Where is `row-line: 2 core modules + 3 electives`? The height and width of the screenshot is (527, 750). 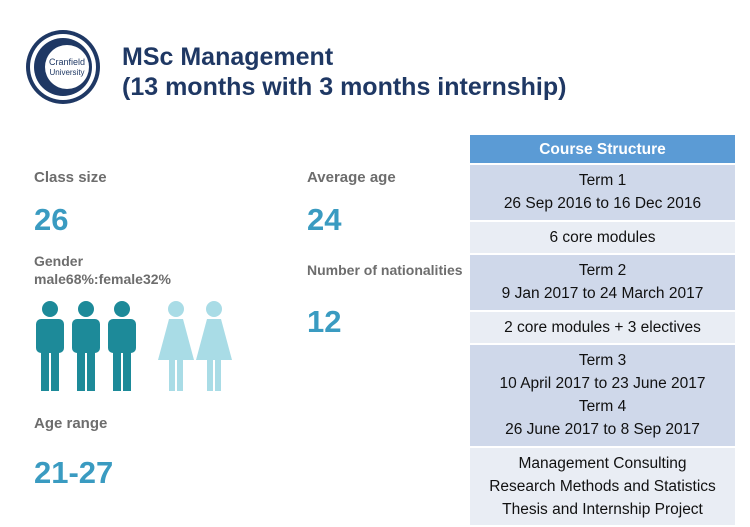 row-line: 2 core modules + 3 electives is located at coordinates (602, 327).